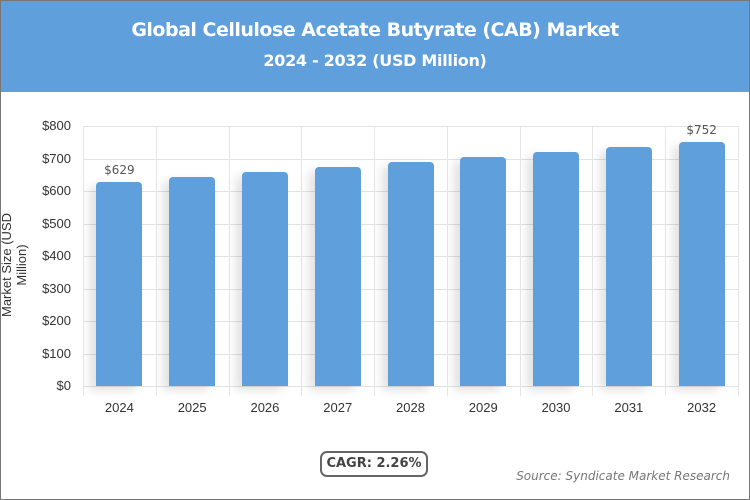 The width and height of the screenshot is (750, 500). What do you see at coordinates (265, 407) in the screenshot?
I see `x-tick-label: 2026` at bounding box center [265, 407].